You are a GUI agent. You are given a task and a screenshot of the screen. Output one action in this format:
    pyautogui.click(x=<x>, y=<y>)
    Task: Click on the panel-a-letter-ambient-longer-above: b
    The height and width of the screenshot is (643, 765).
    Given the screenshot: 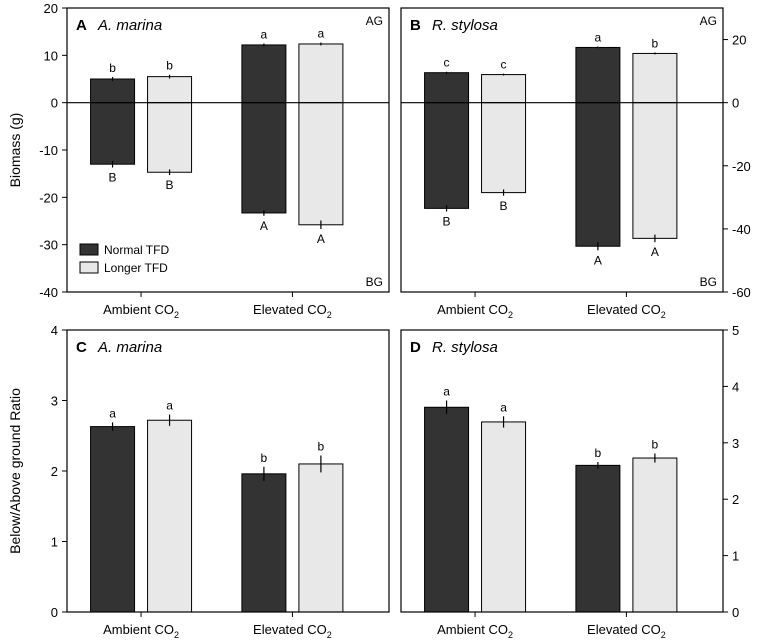 What is the action you would take?
    pyautogui.click(x=169, y=66)
    